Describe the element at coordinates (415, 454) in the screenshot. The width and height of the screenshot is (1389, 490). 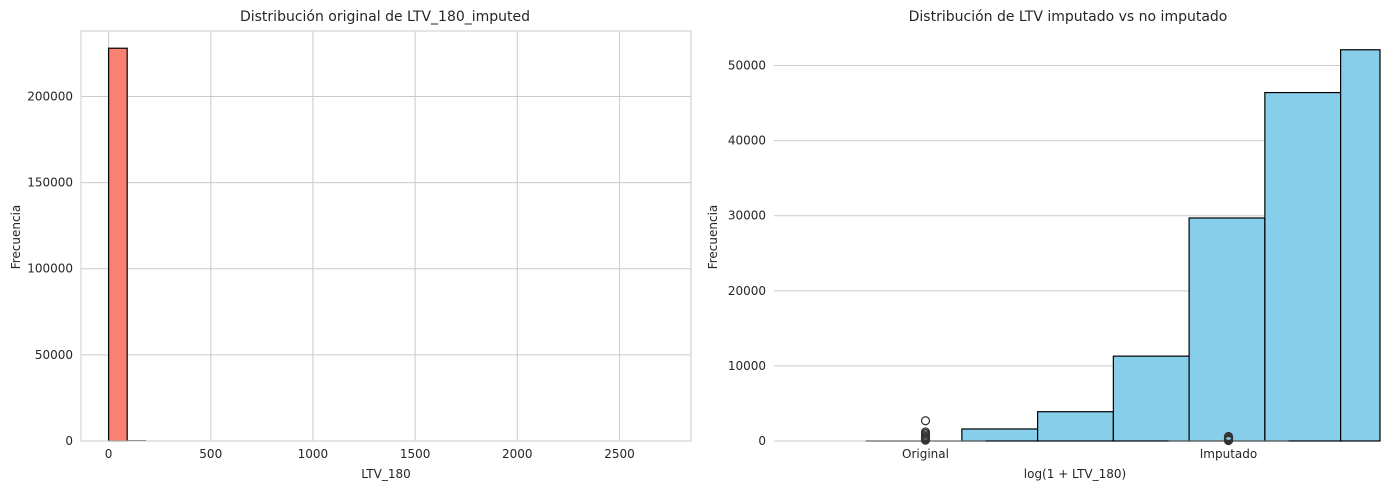
I see `x-tick-label: 1500` at that location.